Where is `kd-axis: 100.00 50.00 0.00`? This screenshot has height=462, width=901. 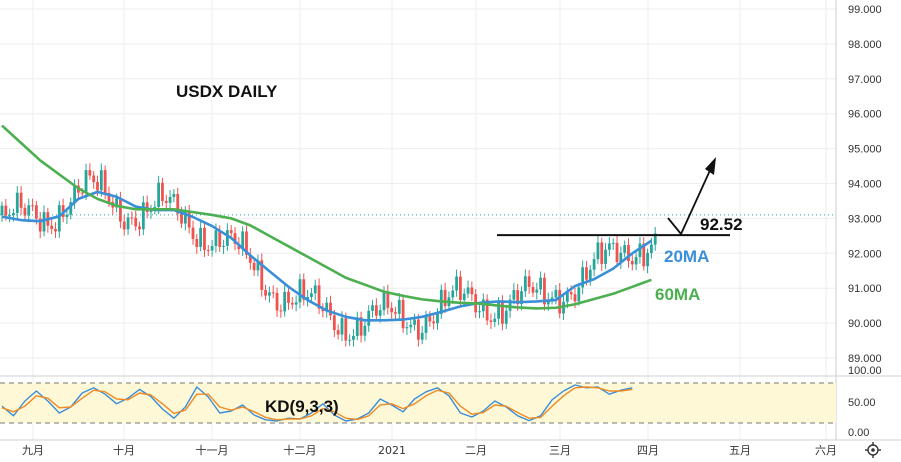
kd-axis: 100.00 50.00 0.00 is located at coordinates (865, 402).